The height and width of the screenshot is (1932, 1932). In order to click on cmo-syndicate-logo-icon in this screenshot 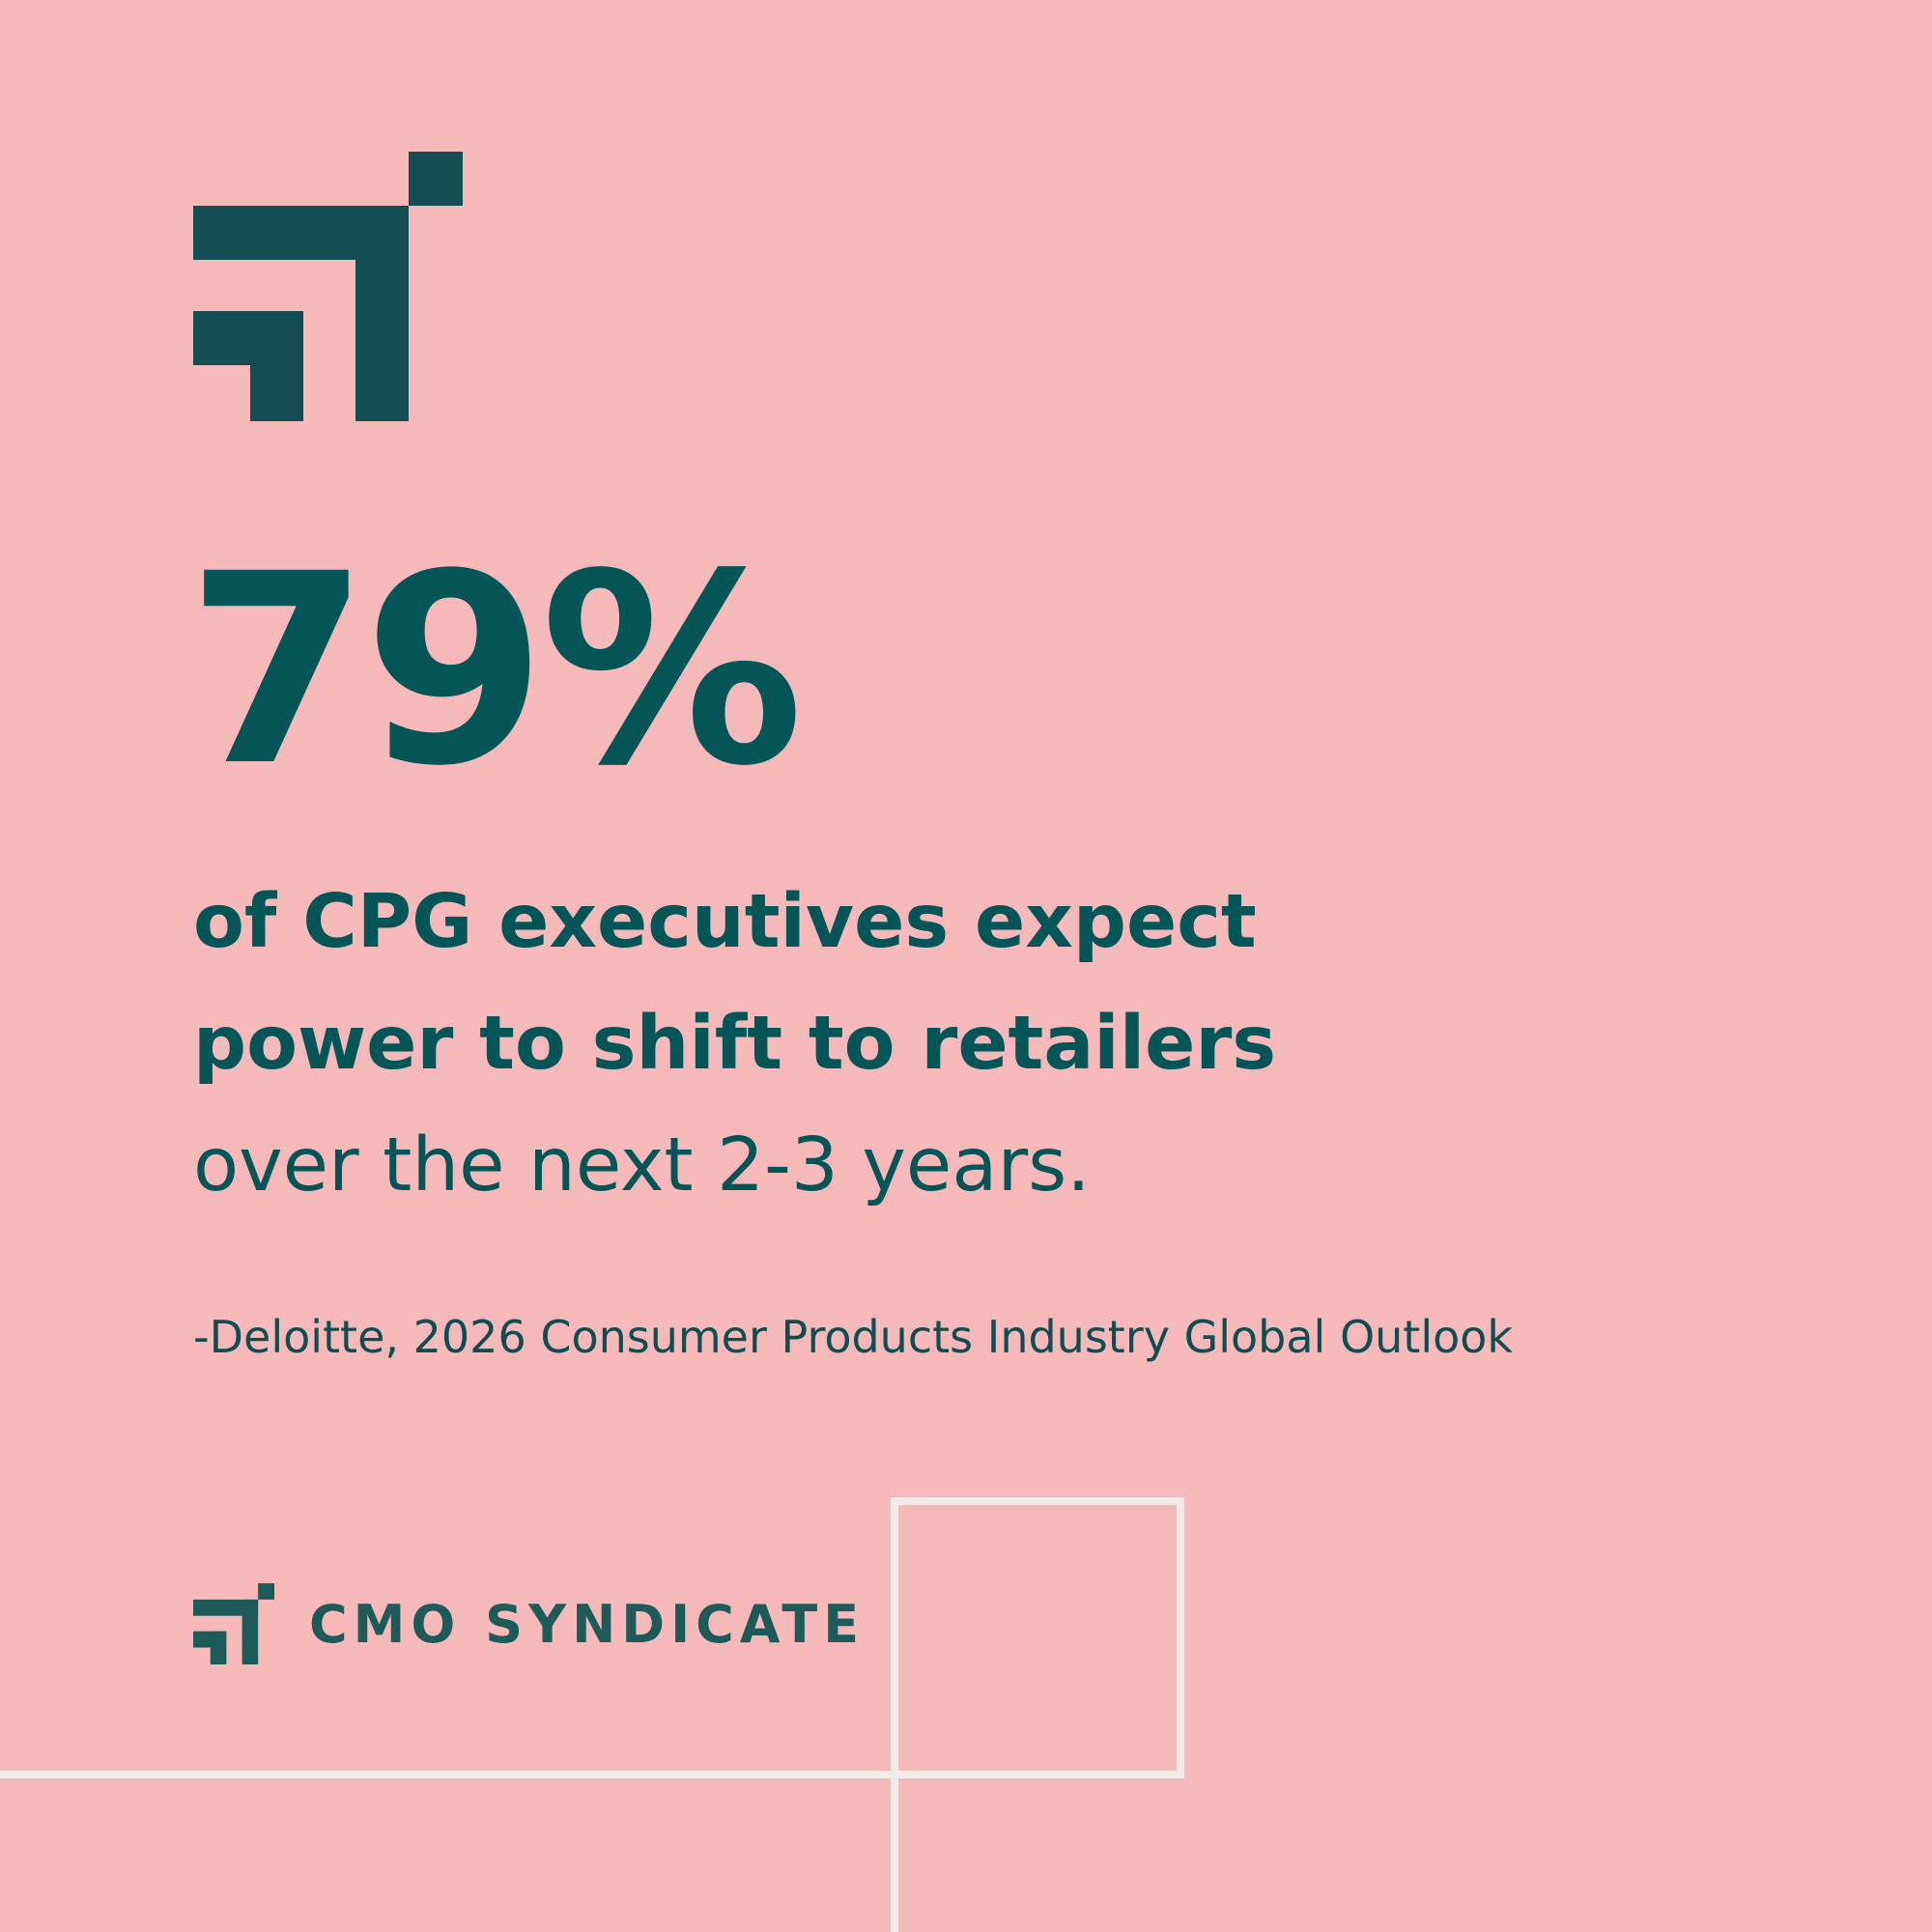, I will do `click(328, 286)`.